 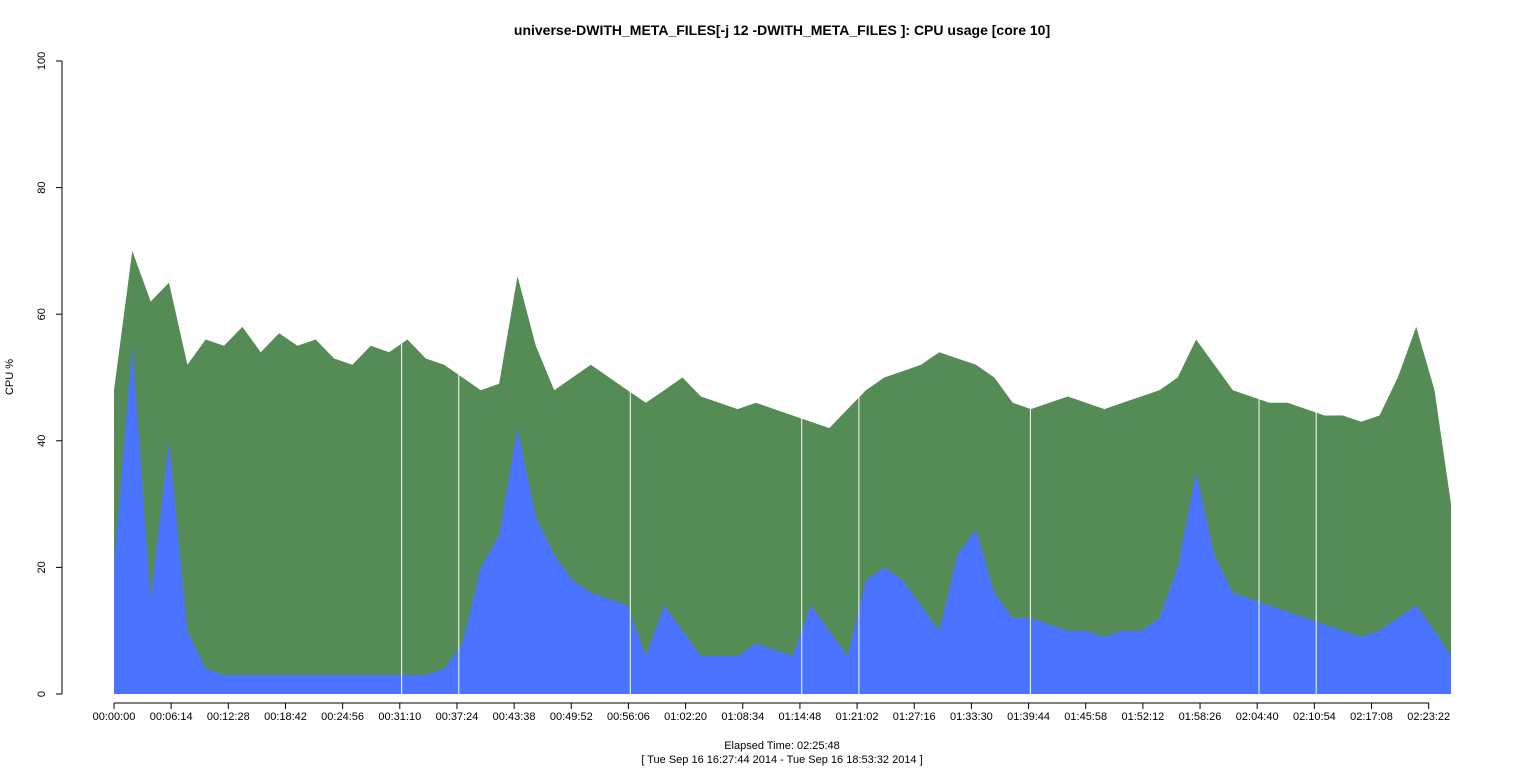 What do you see at coordinates (1428, 717) in the screenshot?
I see `x-tick-label: 02:23:22` at bounding box center [1428, 717].